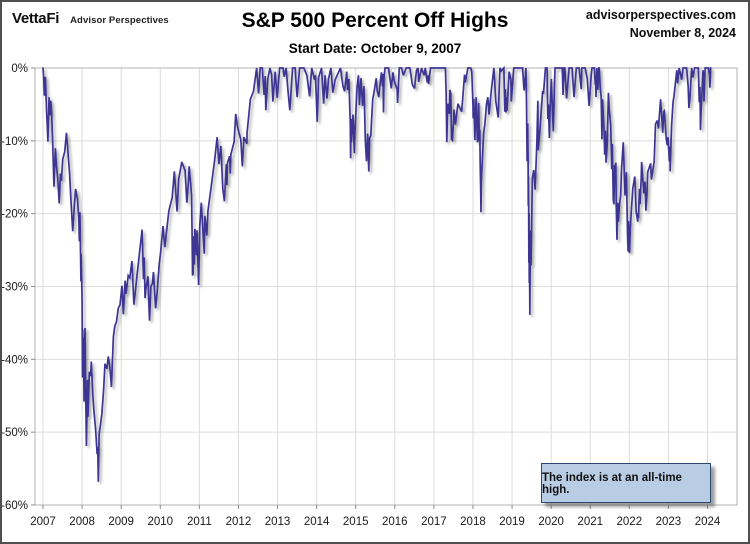 The image size is (750, 544). What do you see at coordinates (512, 522) in the screenshot?
I see `svg-text: 2019` at bounding box center [512, 522].